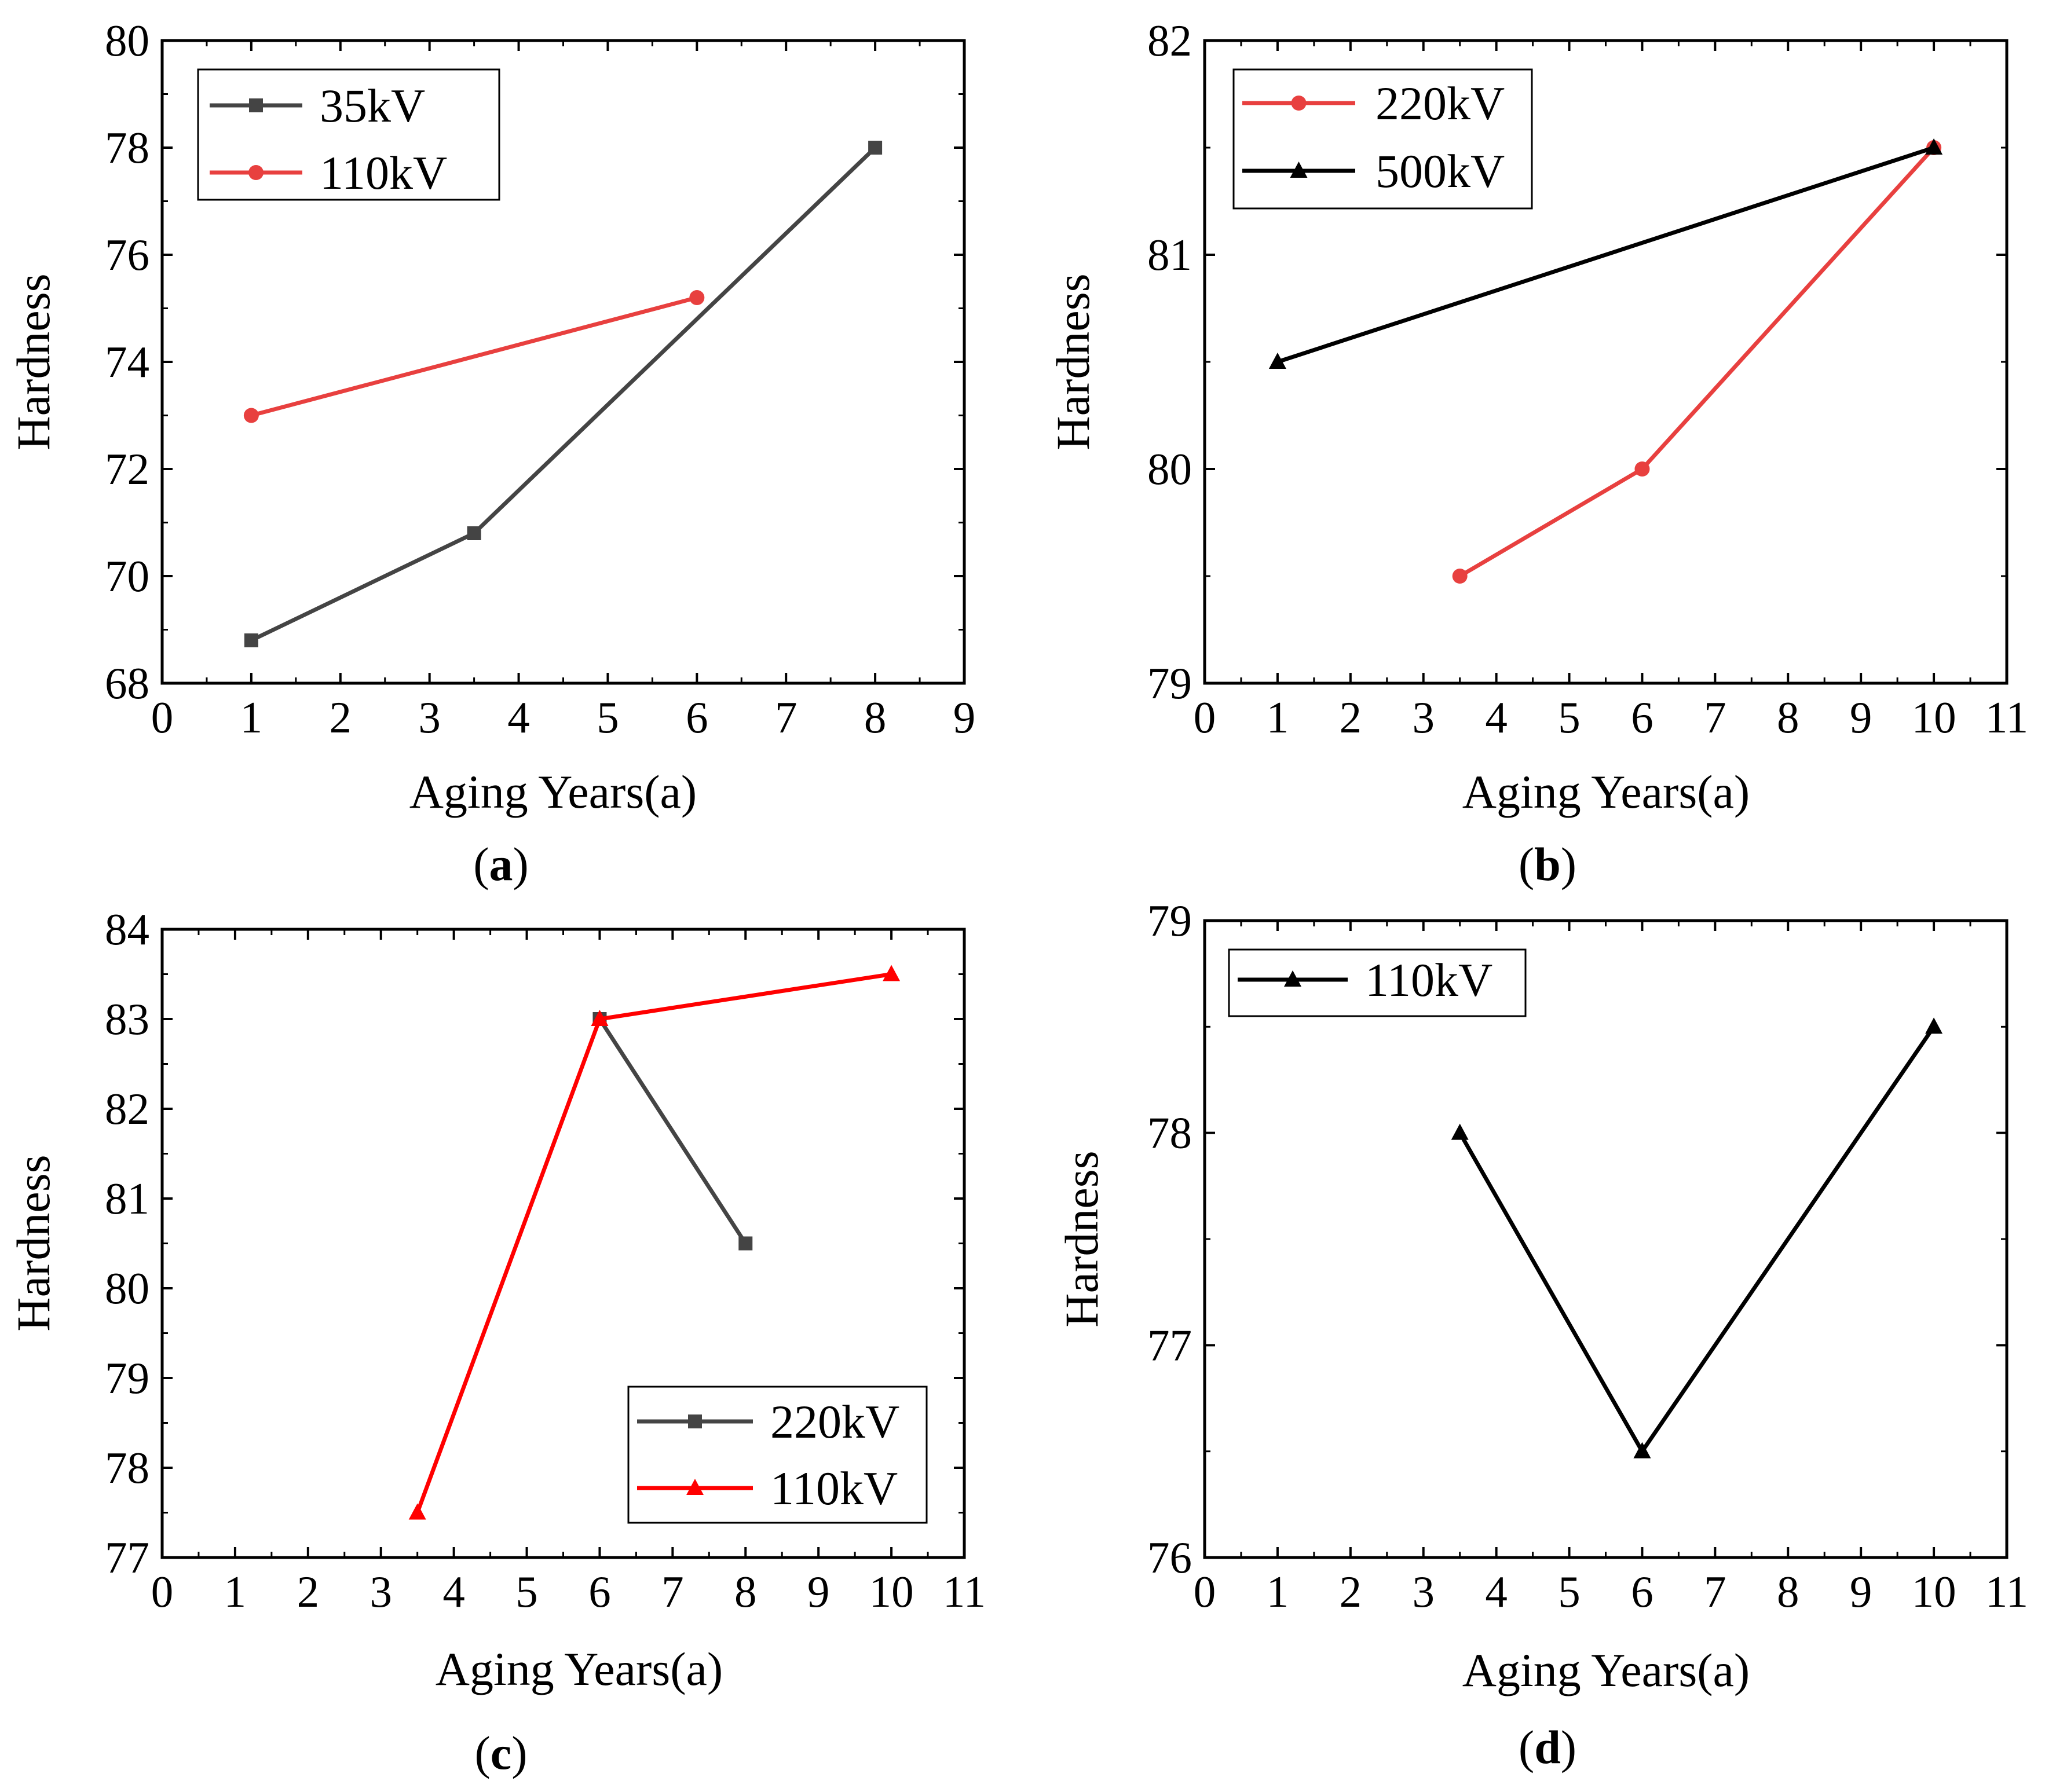 This screenshot has height=1792, width=2045. What do you see at coordinates (1697, 362) in the screenshot?
I see `series-line-220kV` at bounding box center [1697, 362].